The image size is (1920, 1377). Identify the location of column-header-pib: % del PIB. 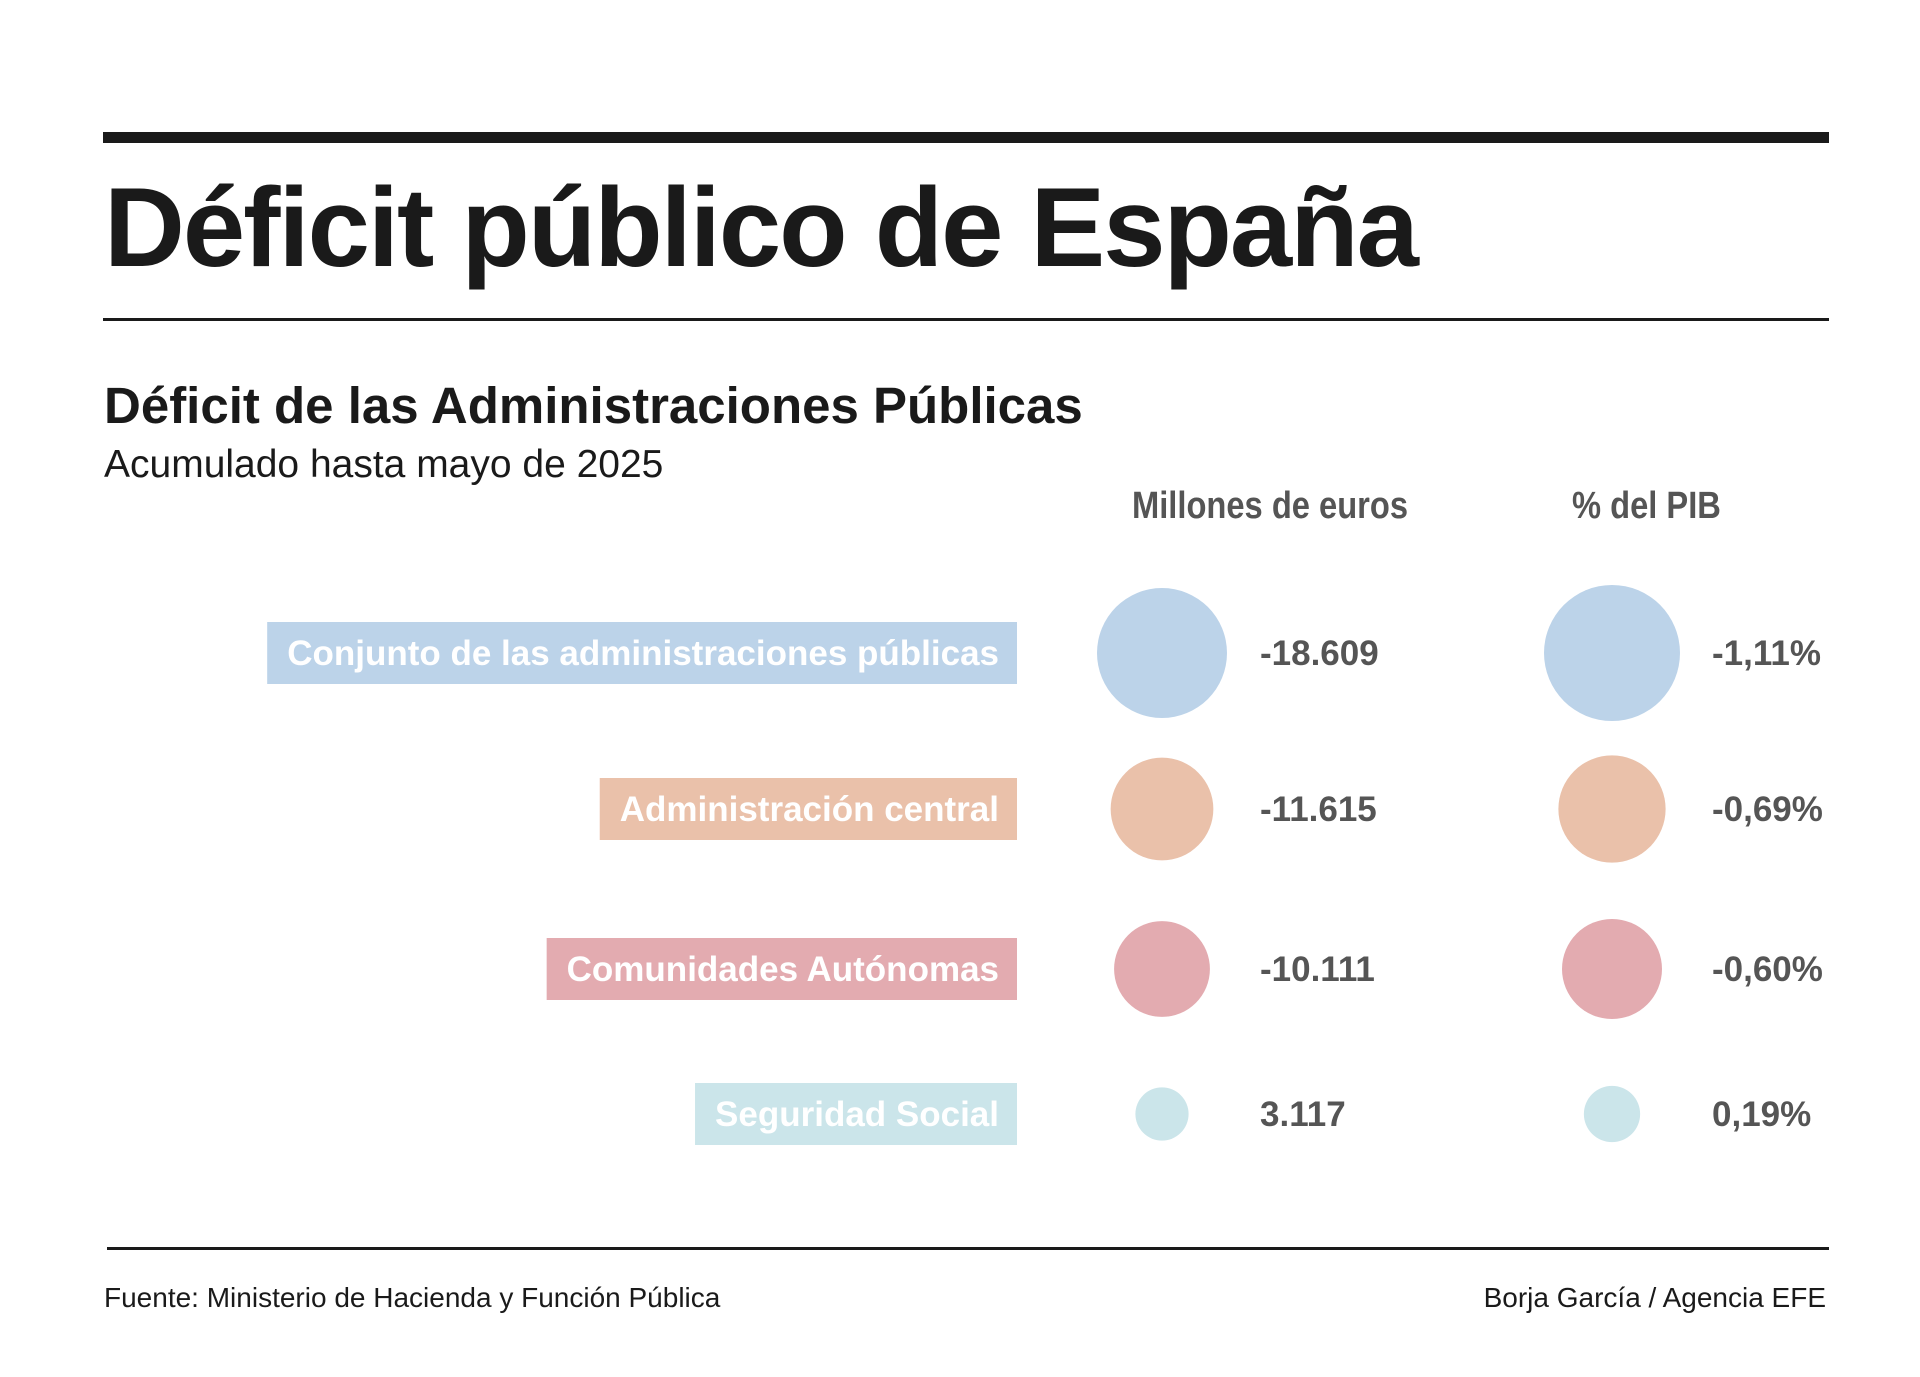
(1646, 506).